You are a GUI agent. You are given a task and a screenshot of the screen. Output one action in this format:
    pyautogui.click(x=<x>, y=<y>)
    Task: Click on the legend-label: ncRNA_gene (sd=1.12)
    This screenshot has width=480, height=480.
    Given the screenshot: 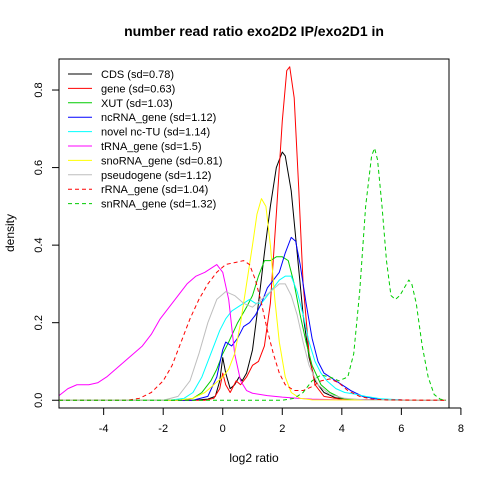 What is the action you would take?
    pyautogui.click(x=158, y=118)
    